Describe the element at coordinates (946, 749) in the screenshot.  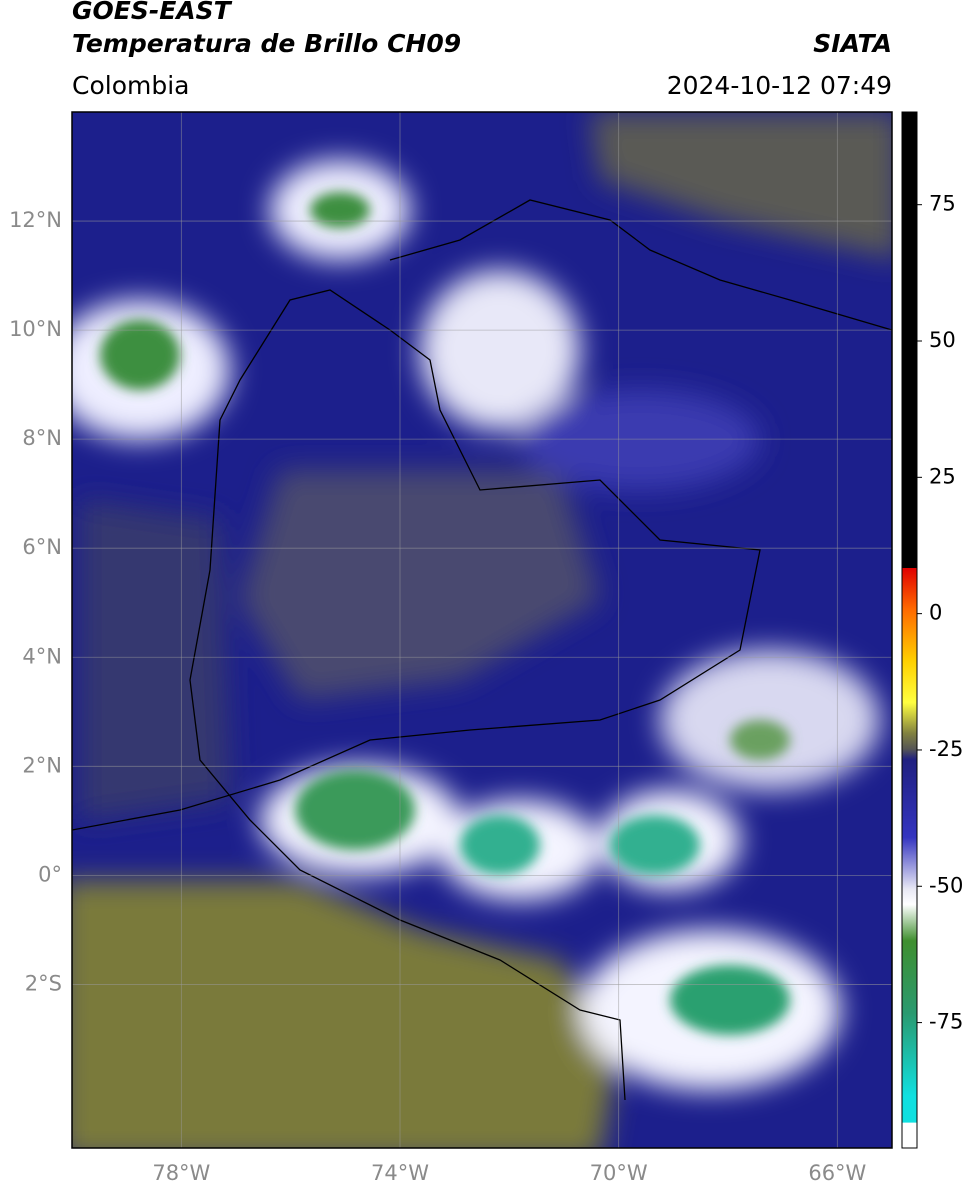
I see `colorbar-tick-label: -25` at that location.